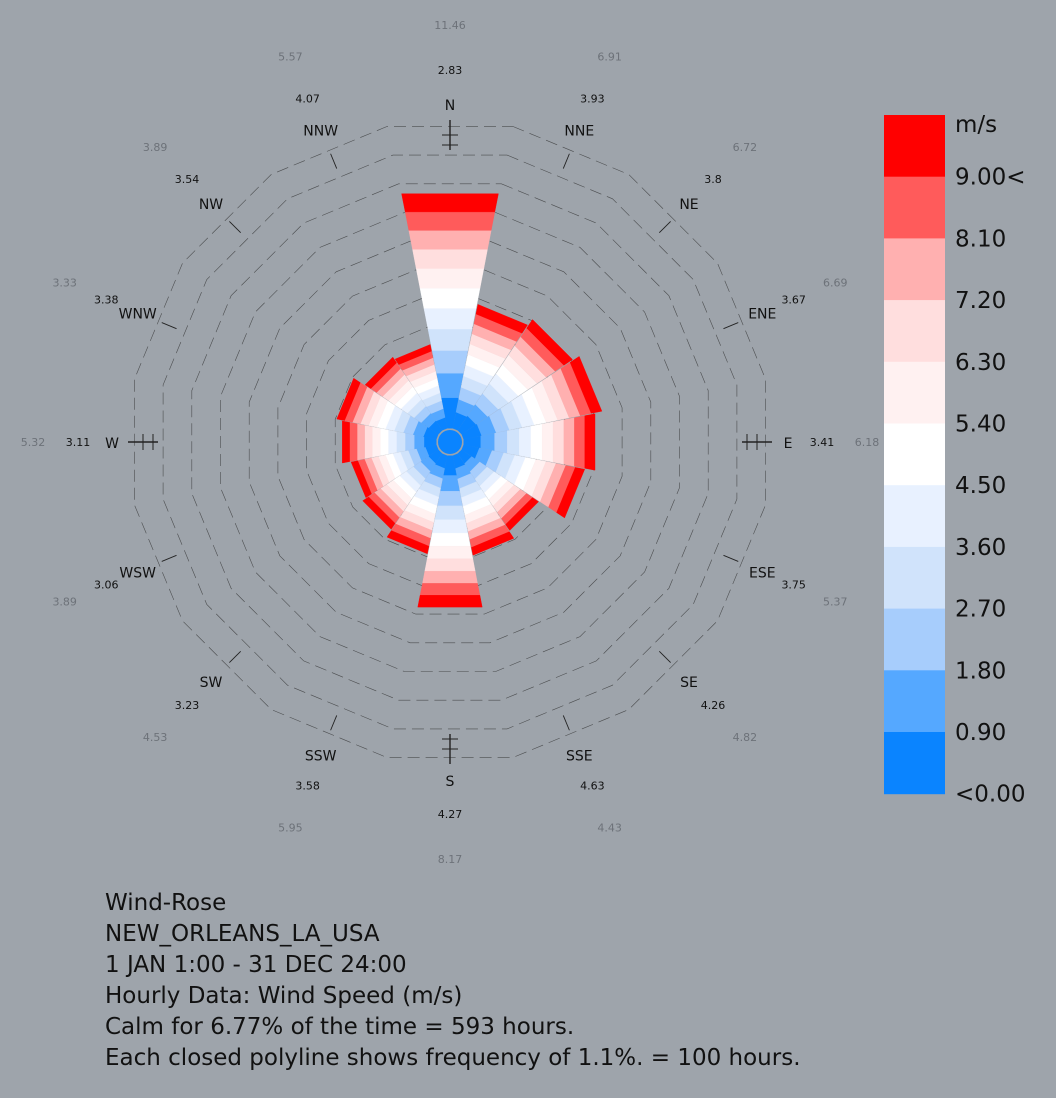 This screenshot has width=1056, height=1098. What do you see at coordinates (980, 610) in the screenshot?
I see `legend-label-7: 2.70` at bounding box center [980, 610].